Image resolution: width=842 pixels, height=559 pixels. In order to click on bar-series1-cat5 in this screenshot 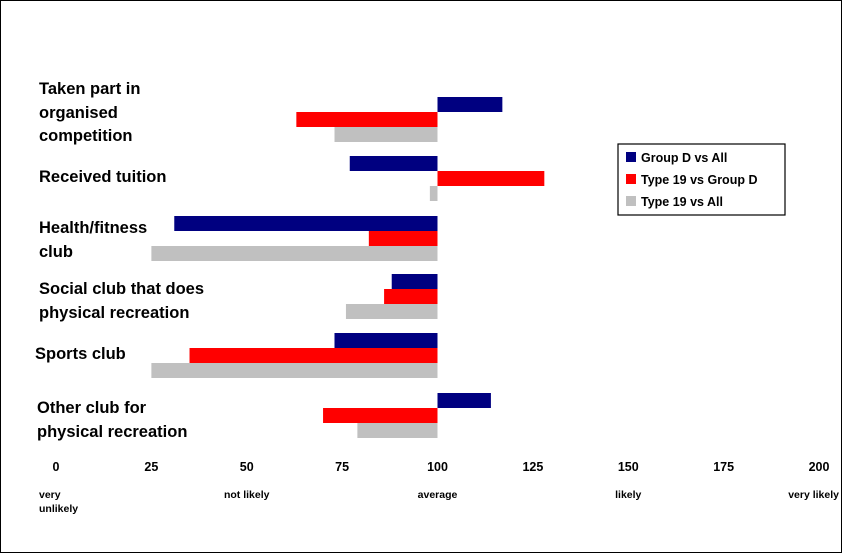, I will do `click(386, 340)`.